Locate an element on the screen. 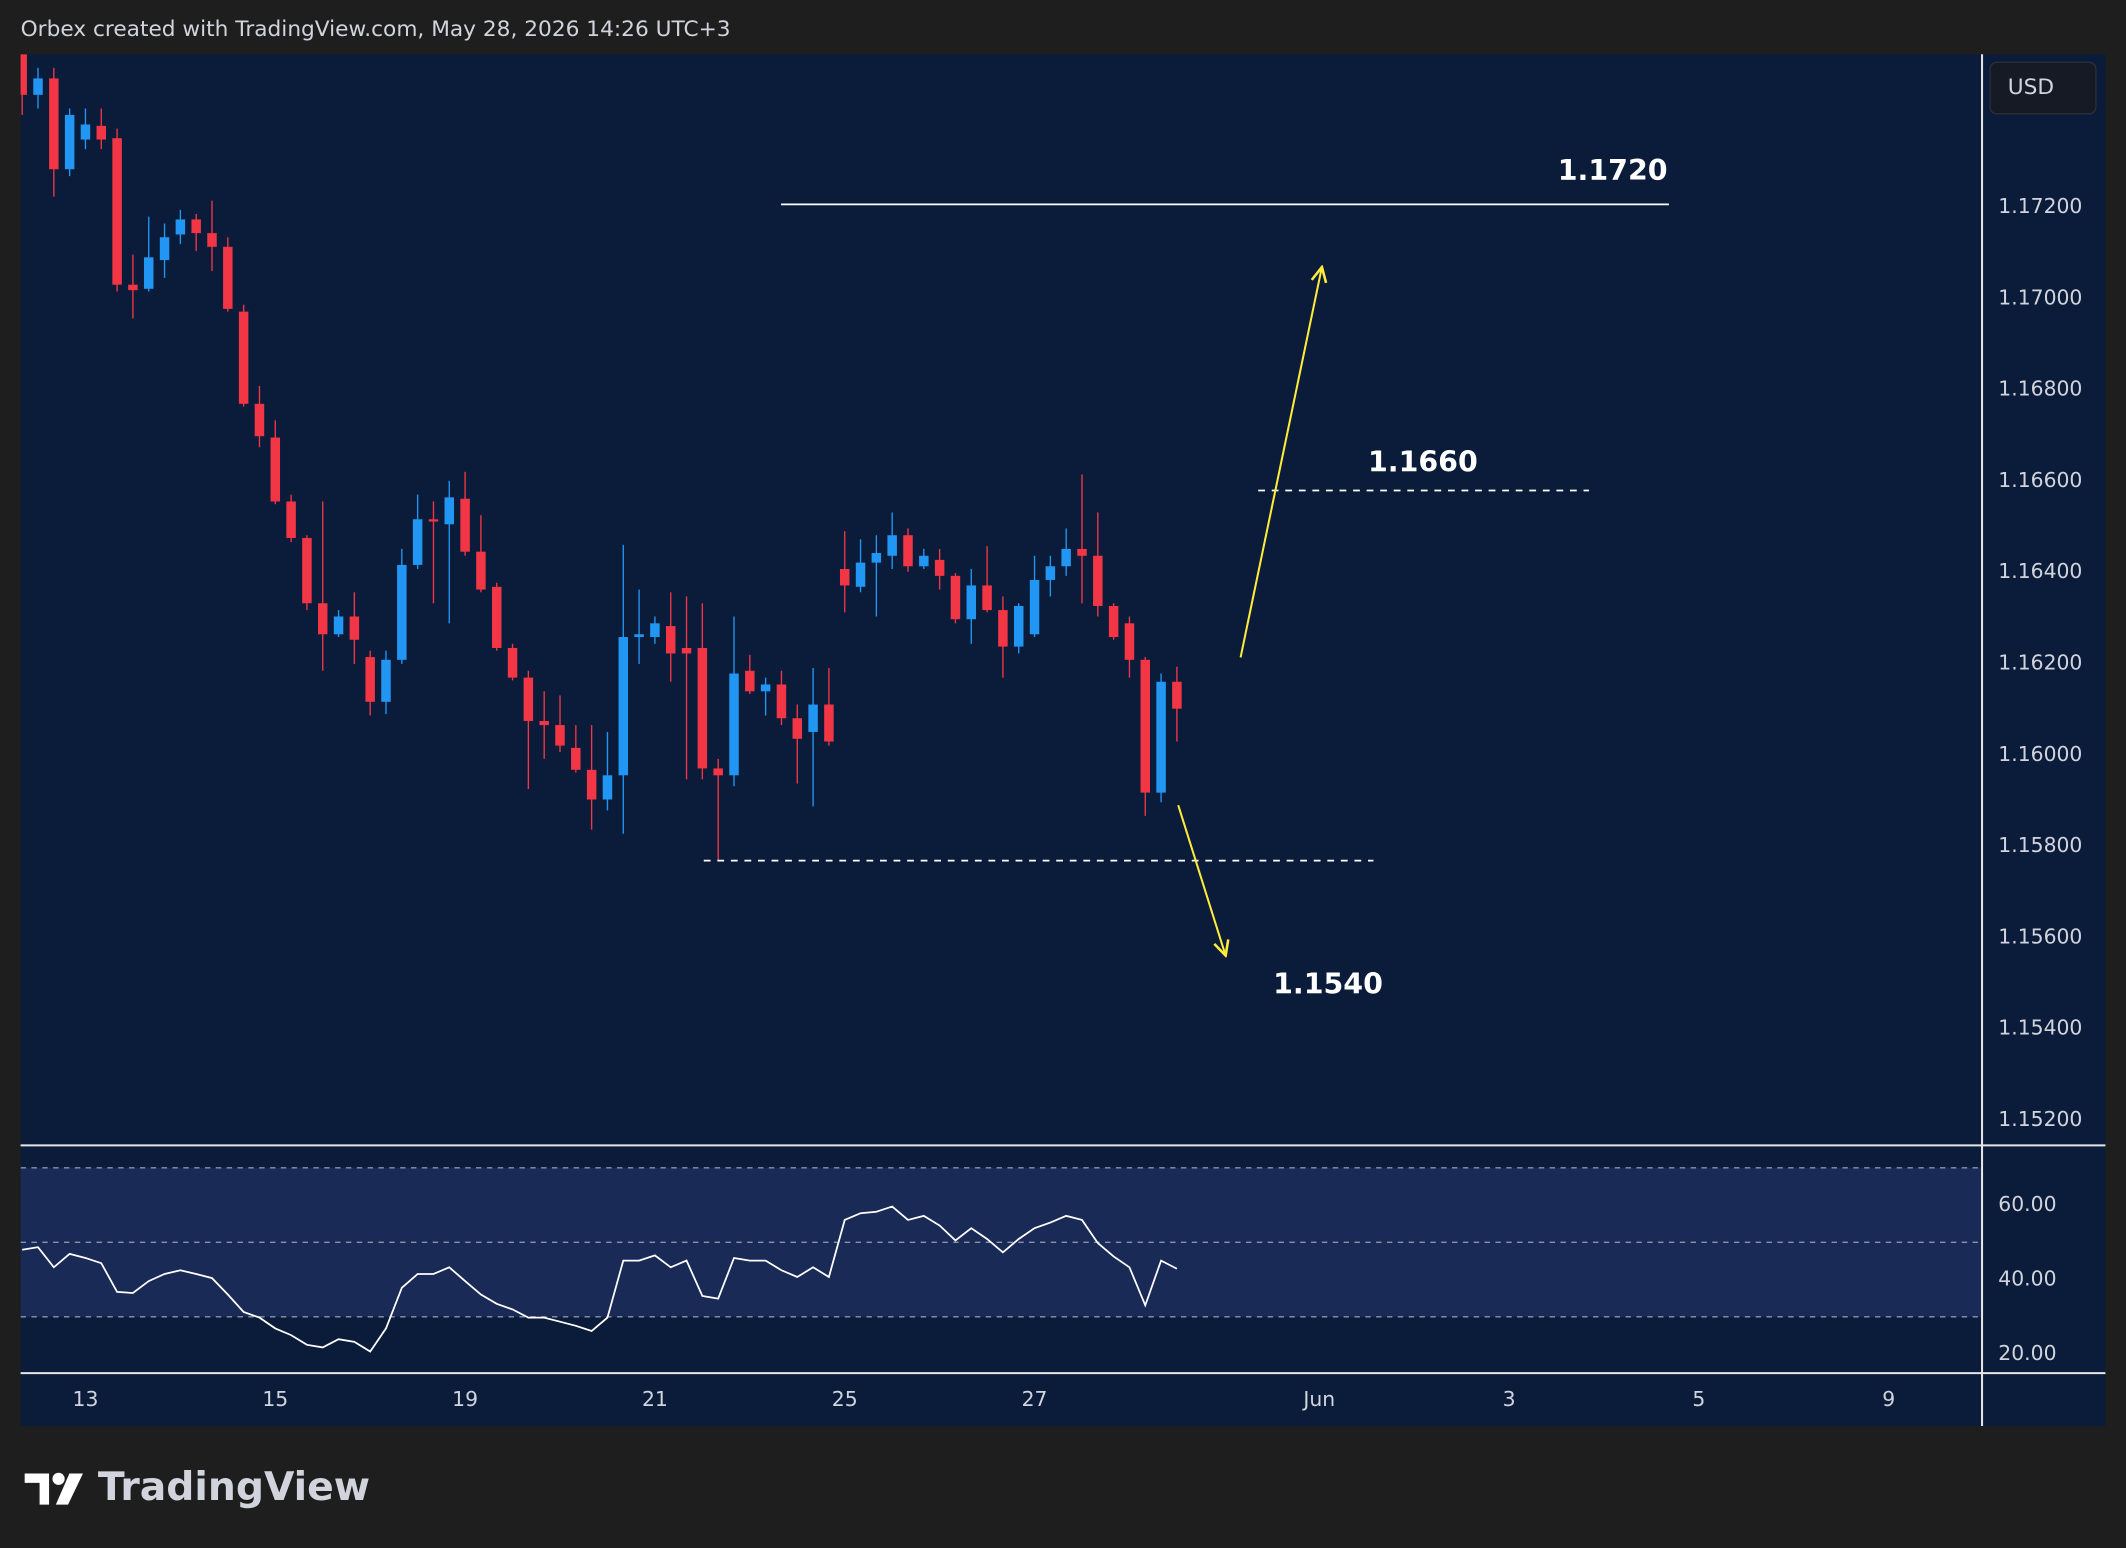  y-tick-label: 20.00 is located at coordinates (2027, 1353).